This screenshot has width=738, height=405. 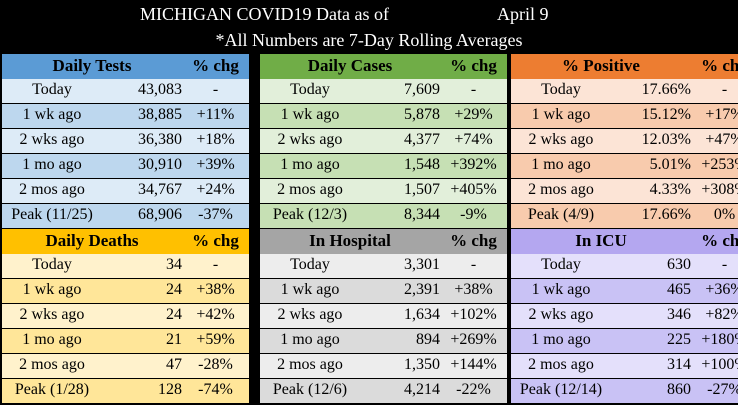 I want to click on table-row: 1 mo ago 1,548 +392%, so click(x=383, y=166).